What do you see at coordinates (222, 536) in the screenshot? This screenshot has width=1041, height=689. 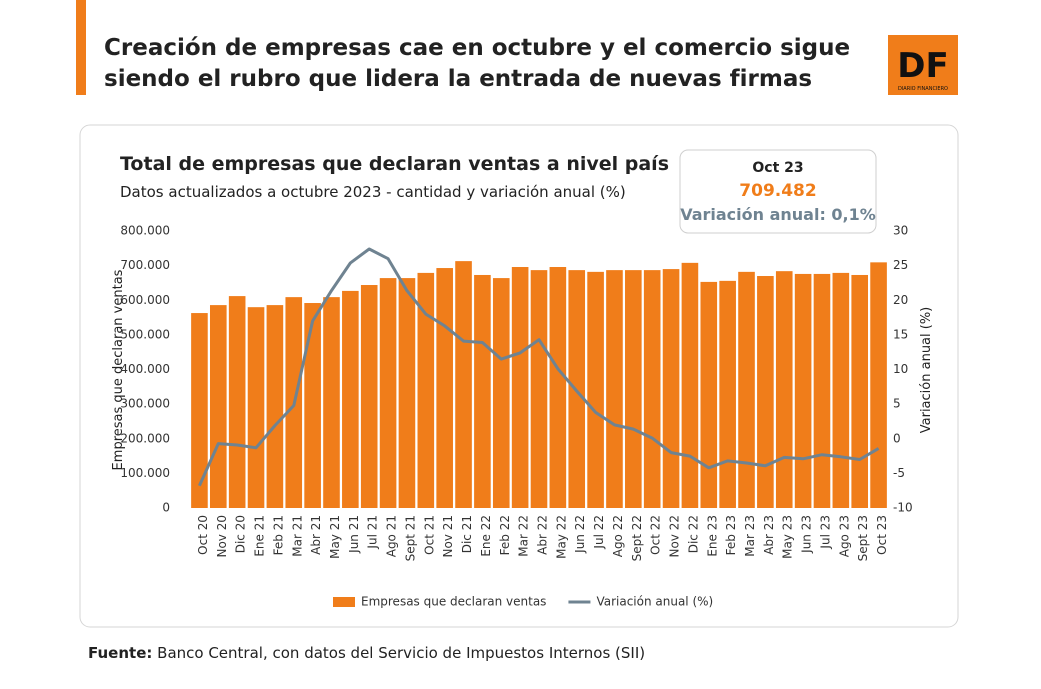 I see `x-tick-label: Nov 20` at bounding box center [222, 536].